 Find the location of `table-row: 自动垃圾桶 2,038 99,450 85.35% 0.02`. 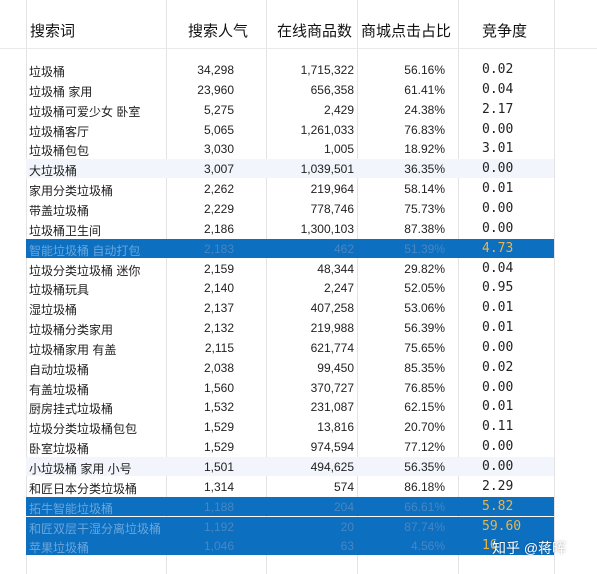

table-row: 自动垃圾桶 2,038 99,450 85.35% 0.02 is located at coordinates (290, 367).